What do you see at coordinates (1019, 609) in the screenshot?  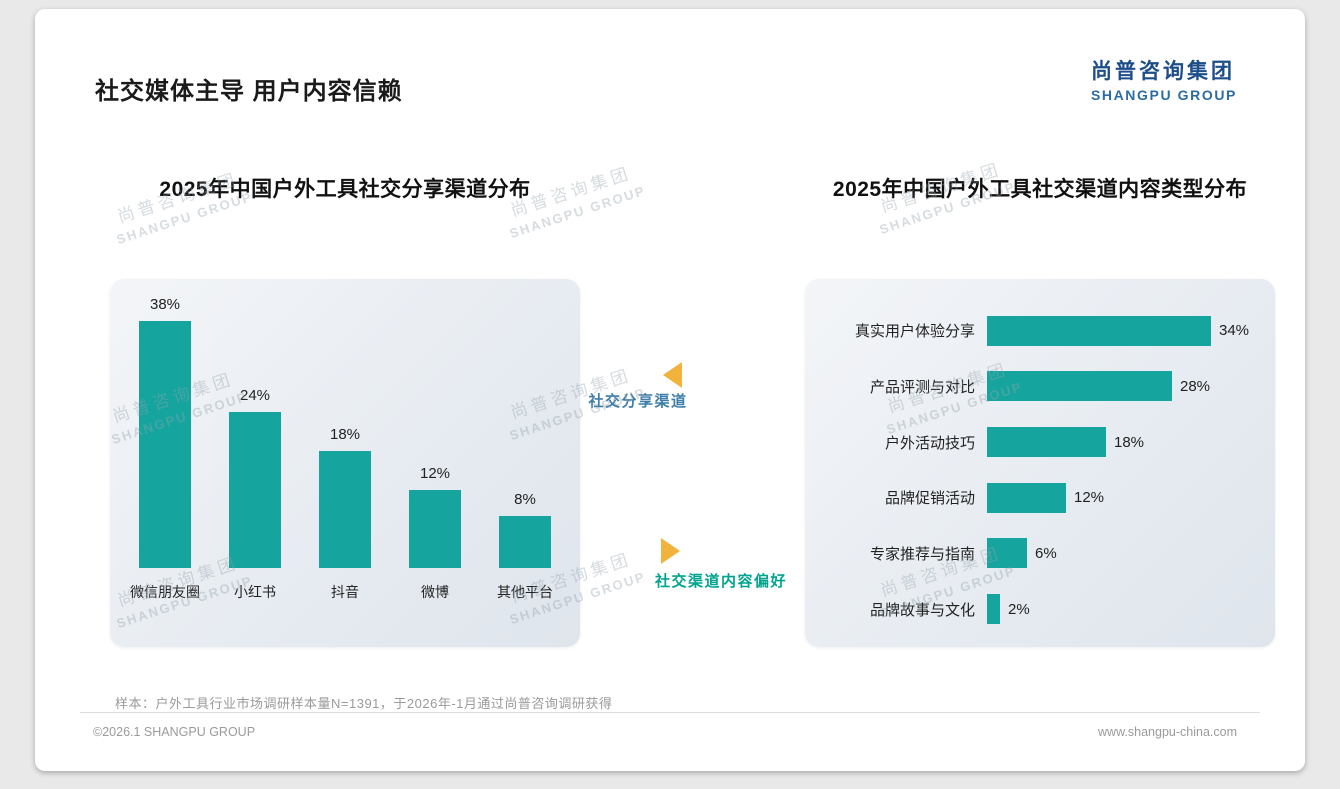 I see `bar-value-label: 2%` at bounding box center [1019, 609].